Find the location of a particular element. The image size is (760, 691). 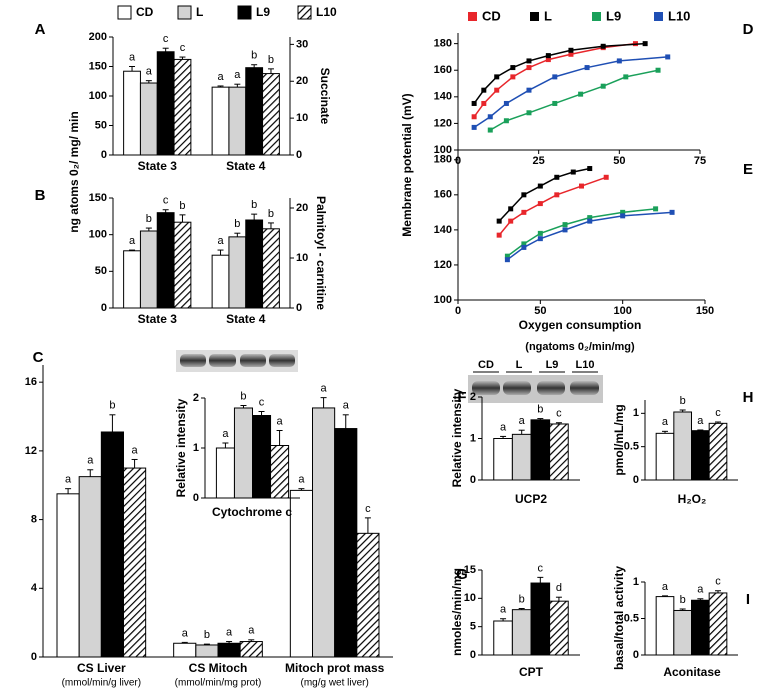

y-tick-label: 50 is located at coordinates (101, 125).